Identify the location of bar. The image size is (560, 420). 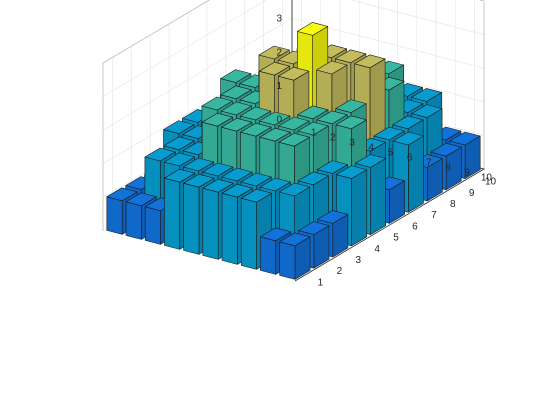
(295, 256).